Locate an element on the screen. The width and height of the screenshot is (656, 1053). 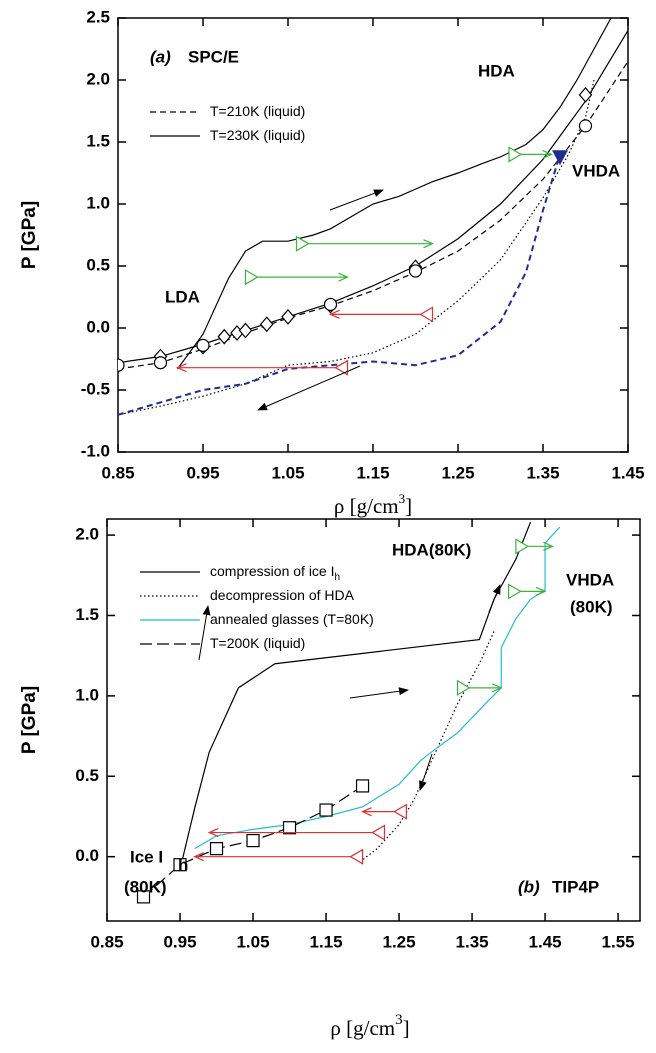
x-tick-label: 1.05 is located at coordinates (287, 472).